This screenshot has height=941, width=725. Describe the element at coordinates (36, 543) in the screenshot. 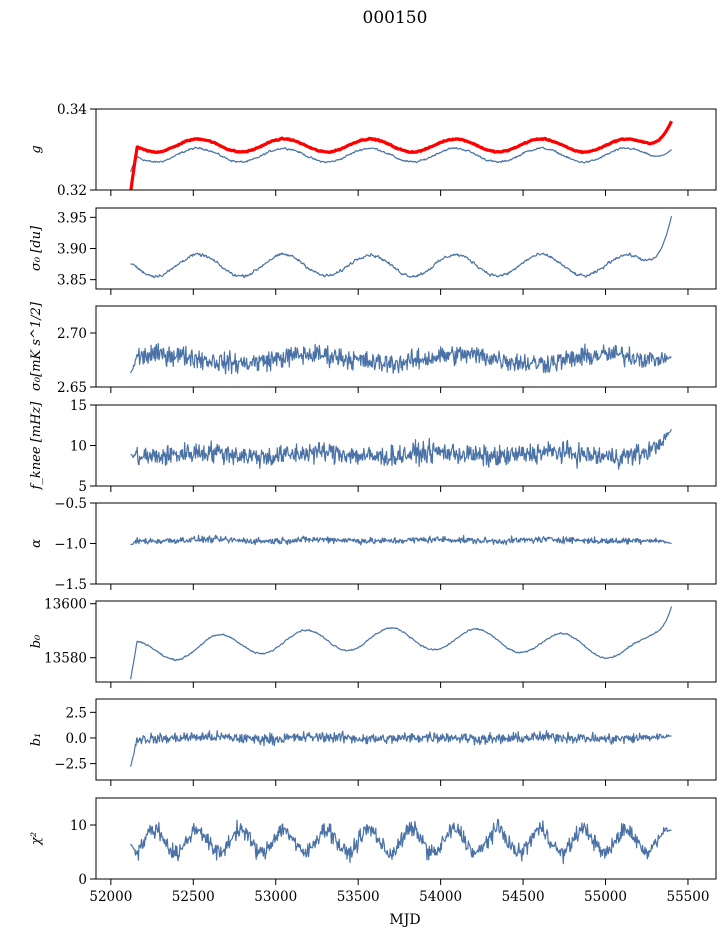

I see `y-axis-label: α` at that location.